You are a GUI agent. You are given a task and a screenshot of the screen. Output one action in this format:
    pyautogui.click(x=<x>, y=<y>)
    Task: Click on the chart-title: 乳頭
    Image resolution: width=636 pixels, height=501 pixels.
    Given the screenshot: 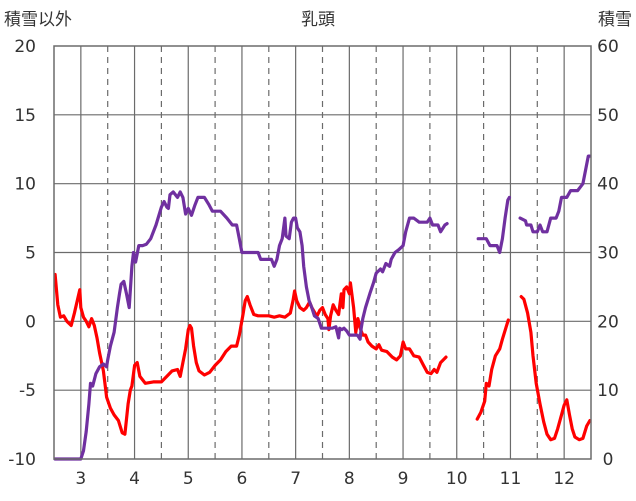 What is the action you would take?
    pyautogui.click(x=318, y=20)
    